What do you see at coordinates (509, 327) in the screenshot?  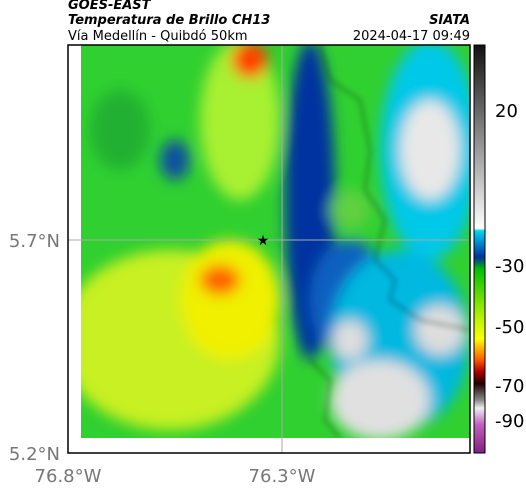 I see `colorbar-tick: -50` at bounding box center [509, 327].